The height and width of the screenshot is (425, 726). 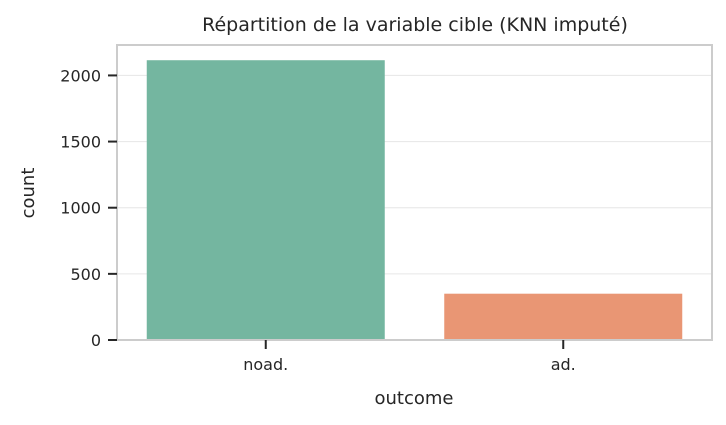 What do you see at coordinates (80, 208) in the screenshot?
I see `y-tick-label: 1000` at bounding box center [80, 208].